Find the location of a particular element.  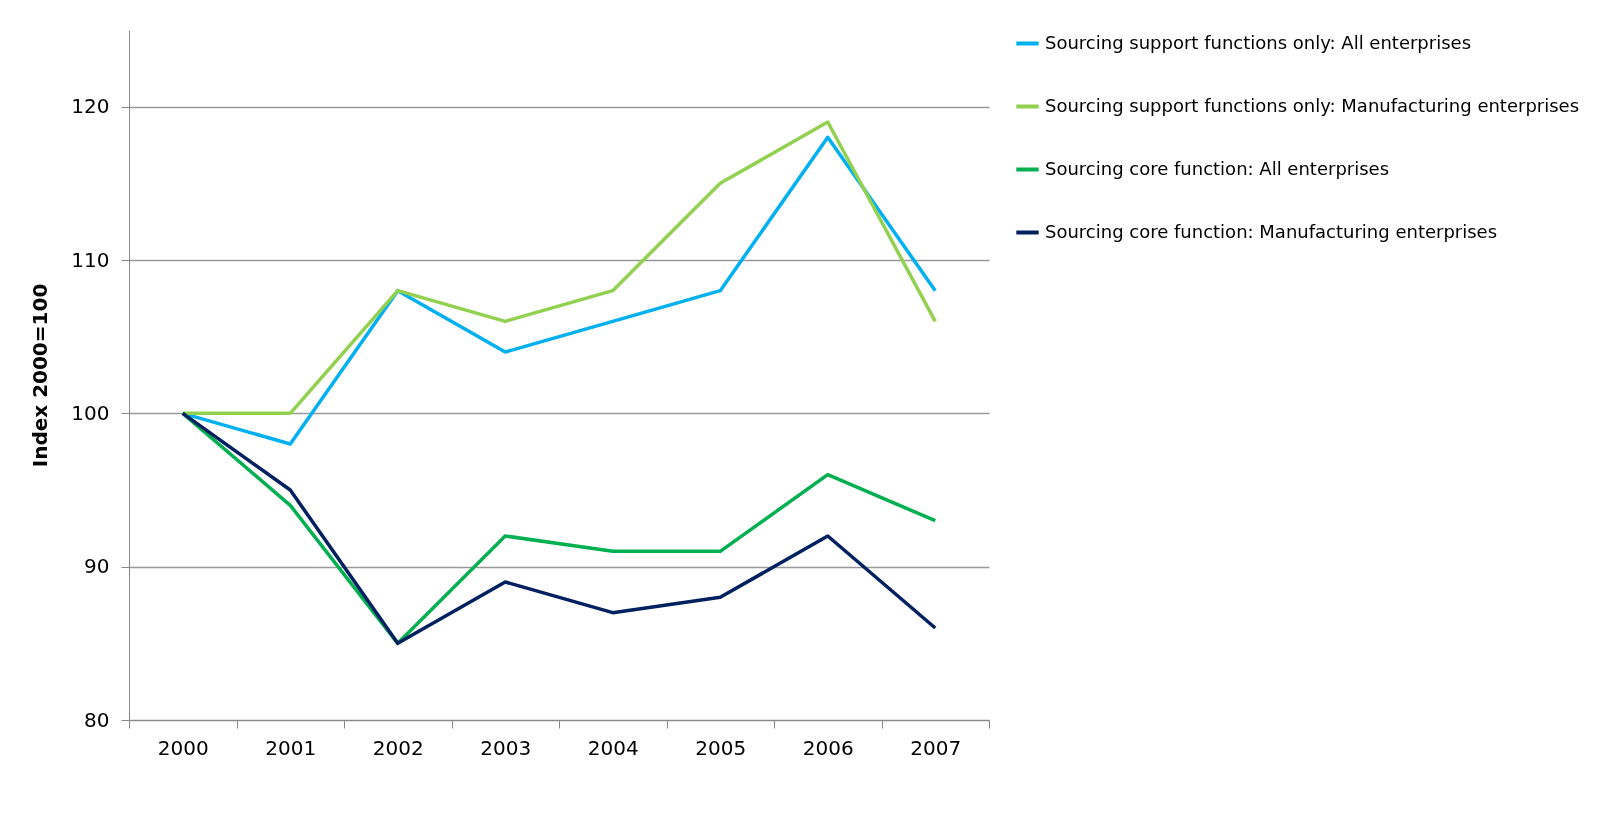

x-tick-label: 2007 is located at coordinates (936, 747).